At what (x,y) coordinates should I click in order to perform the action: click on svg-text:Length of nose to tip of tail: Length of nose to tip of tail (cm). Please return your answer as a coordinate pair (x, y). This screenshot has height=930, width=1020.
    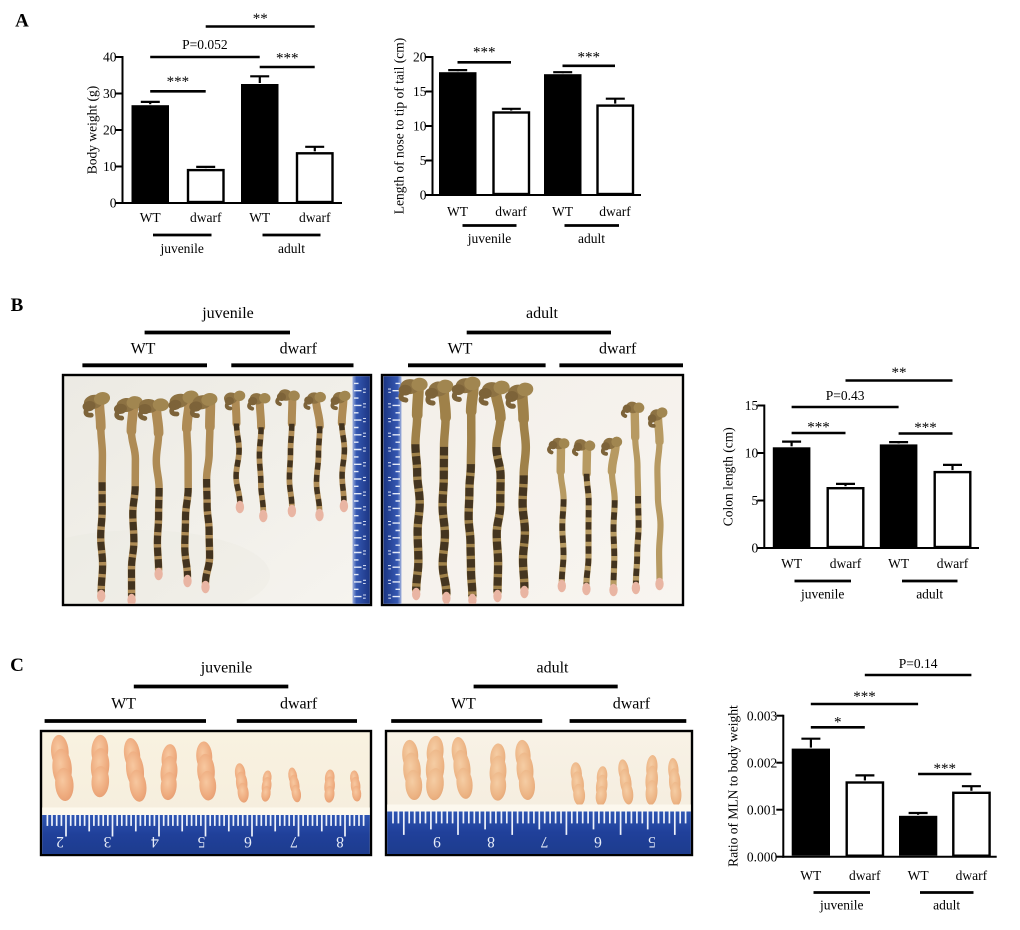
    Looking at the image, I should click on (399, 126).